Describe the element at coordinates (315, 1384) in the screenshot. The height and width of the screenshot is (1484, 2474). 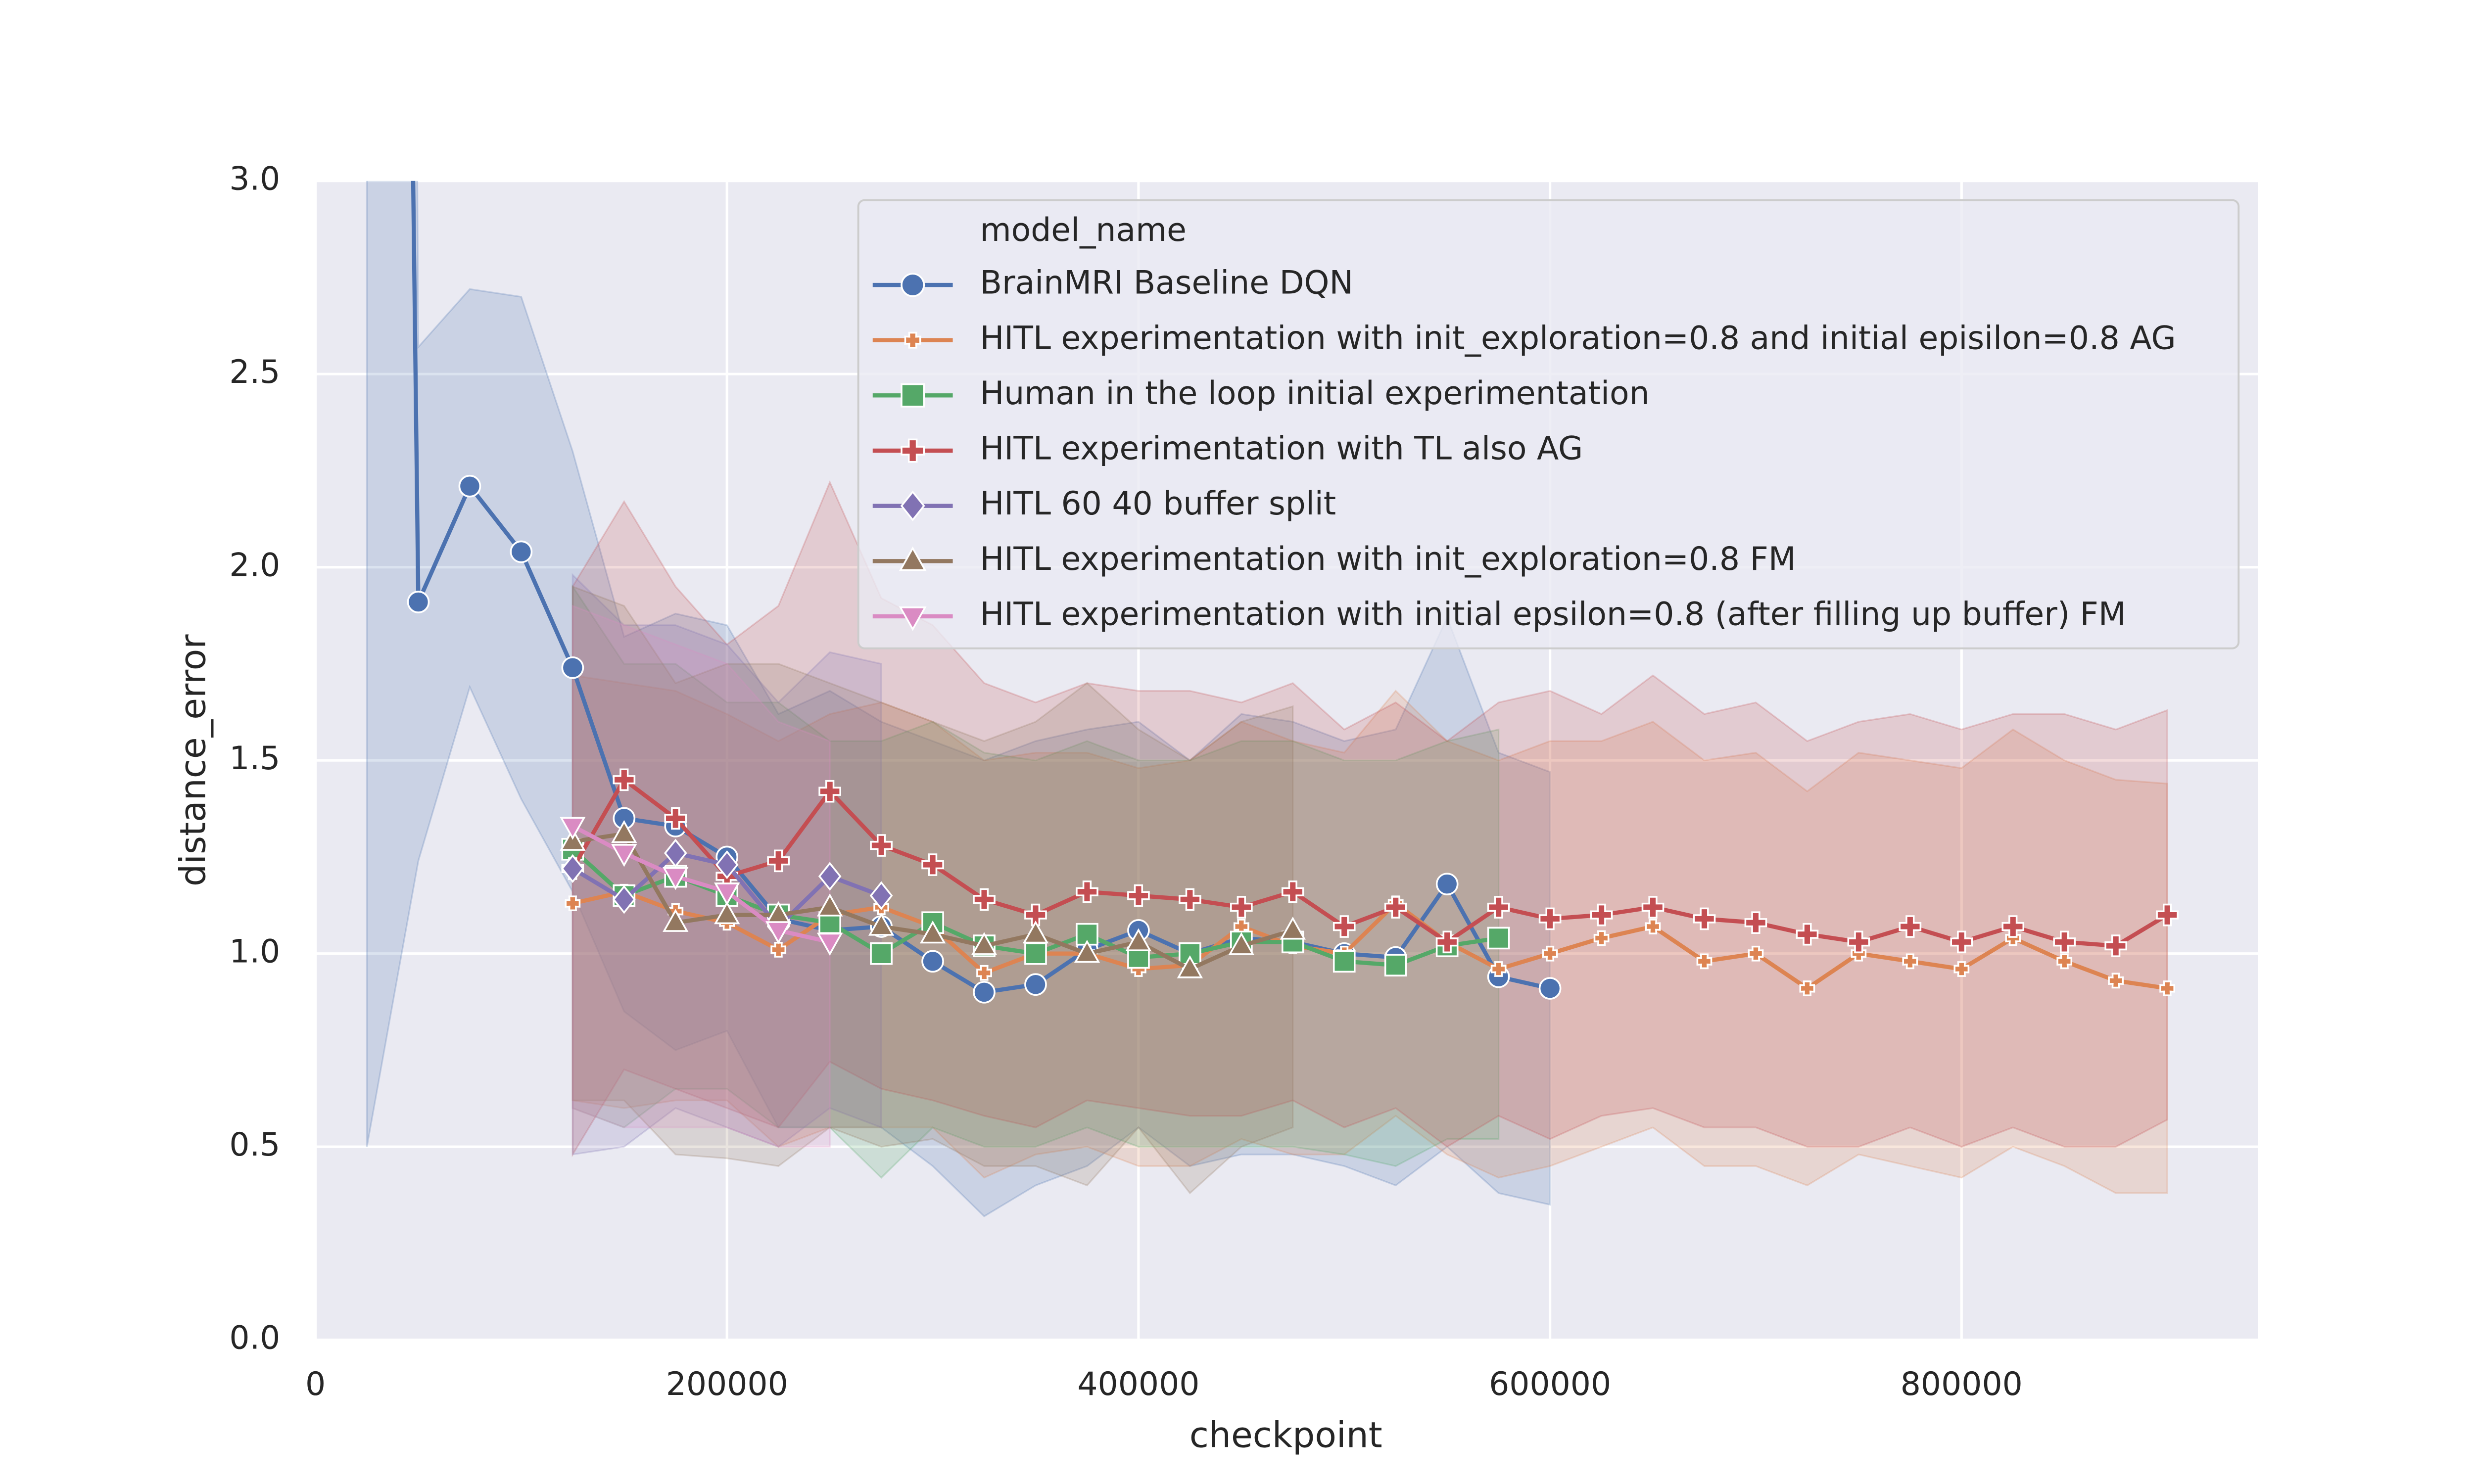
I see `x-tick-label: 0` at that location.